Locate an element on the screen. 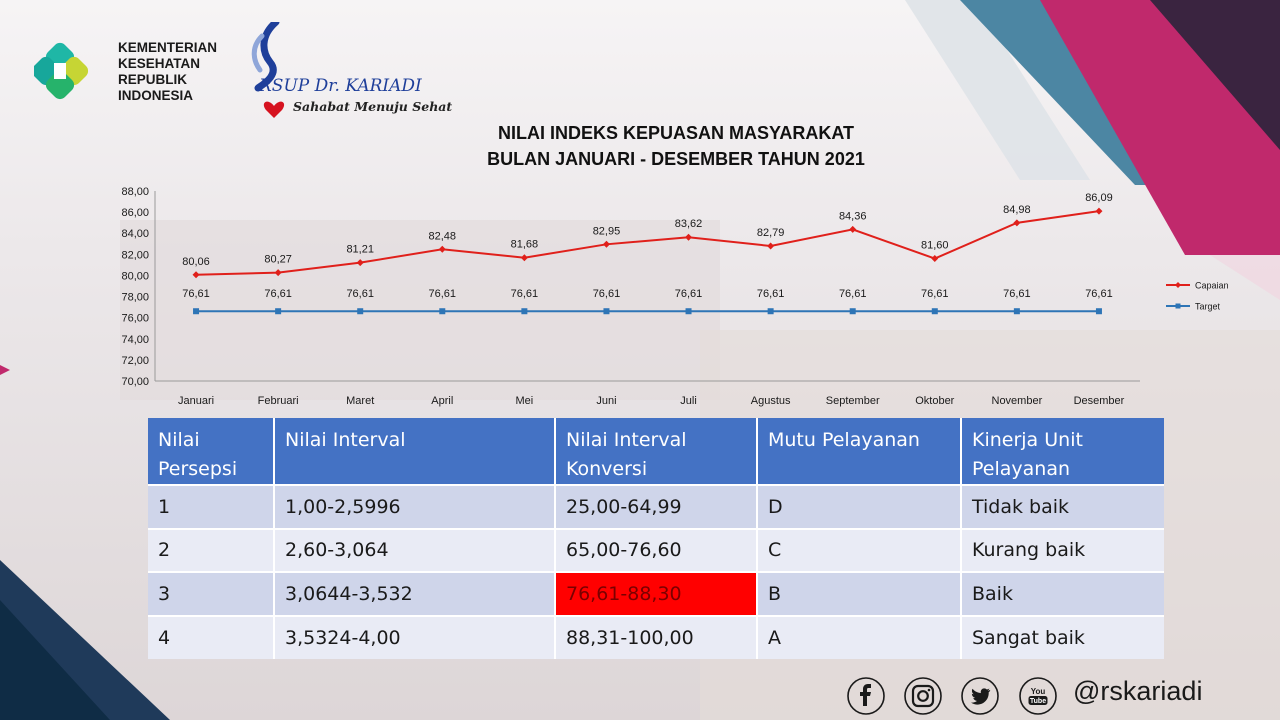  header-nilai-interval-konversi: Nilai Interval Konversi is located at coordinates (656, 451).